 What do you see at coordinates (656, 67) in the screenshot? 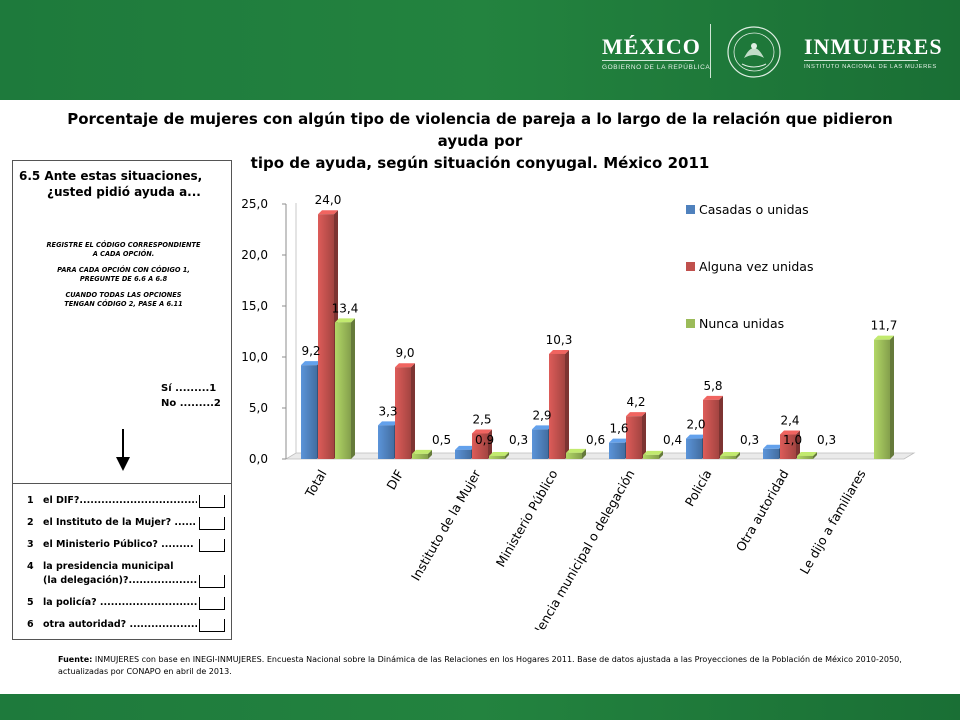
I see `mexico-logo-subtitle: GOBIERNO DE LA REPÚBLICA` at bounding box center [656, 67].